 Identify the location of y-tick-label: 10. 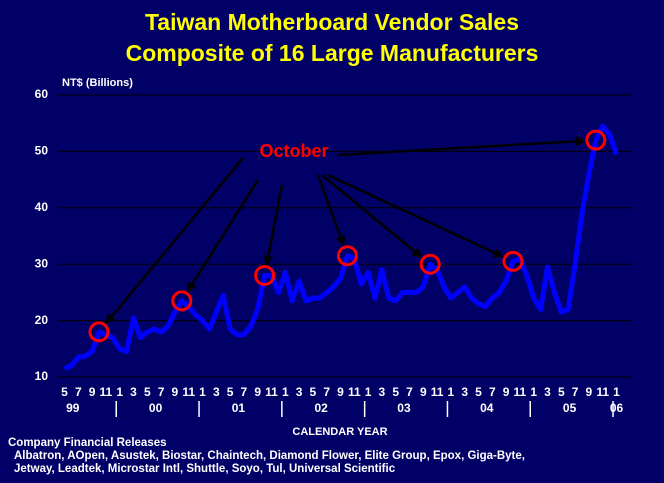
(42, 376).